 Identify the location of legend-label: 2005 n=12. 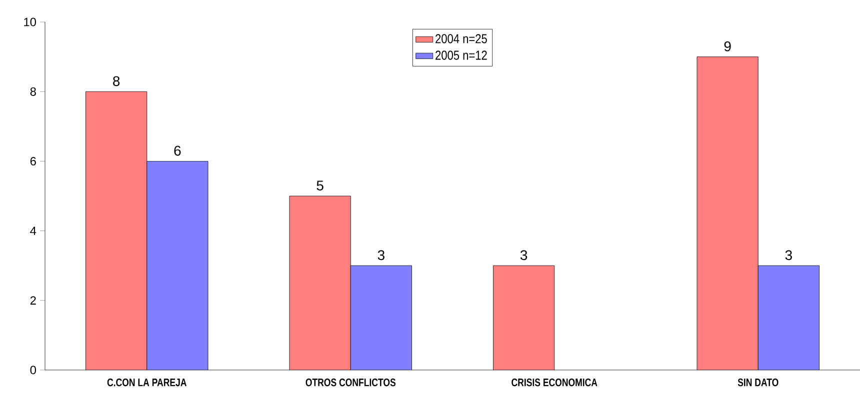
(461, 55).